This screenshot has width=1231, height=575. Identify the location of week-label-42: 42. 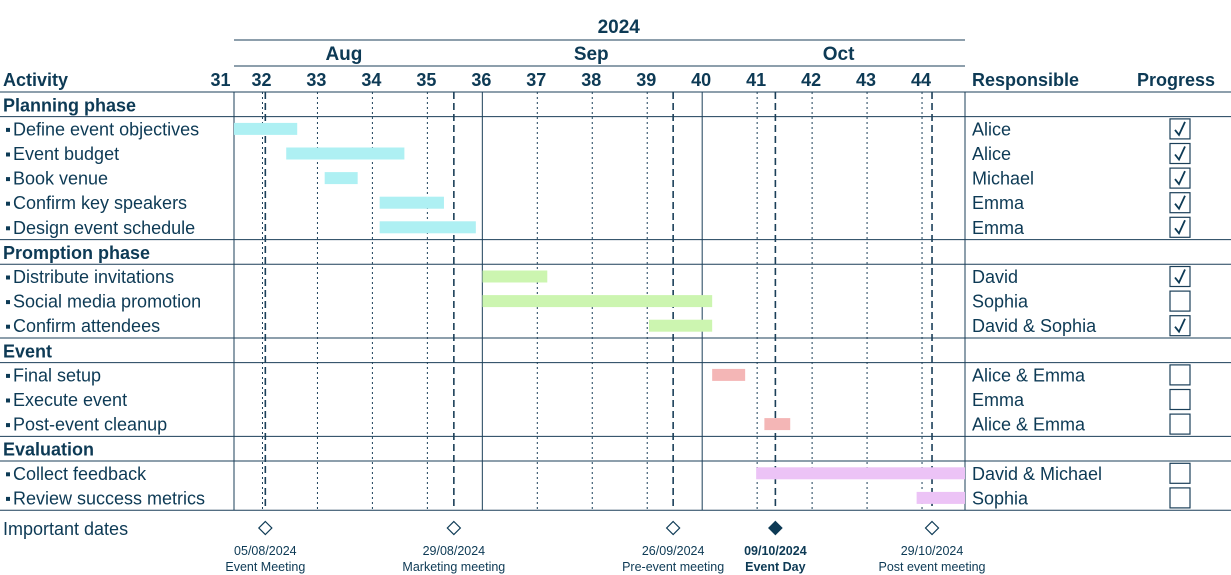
(811, 80).